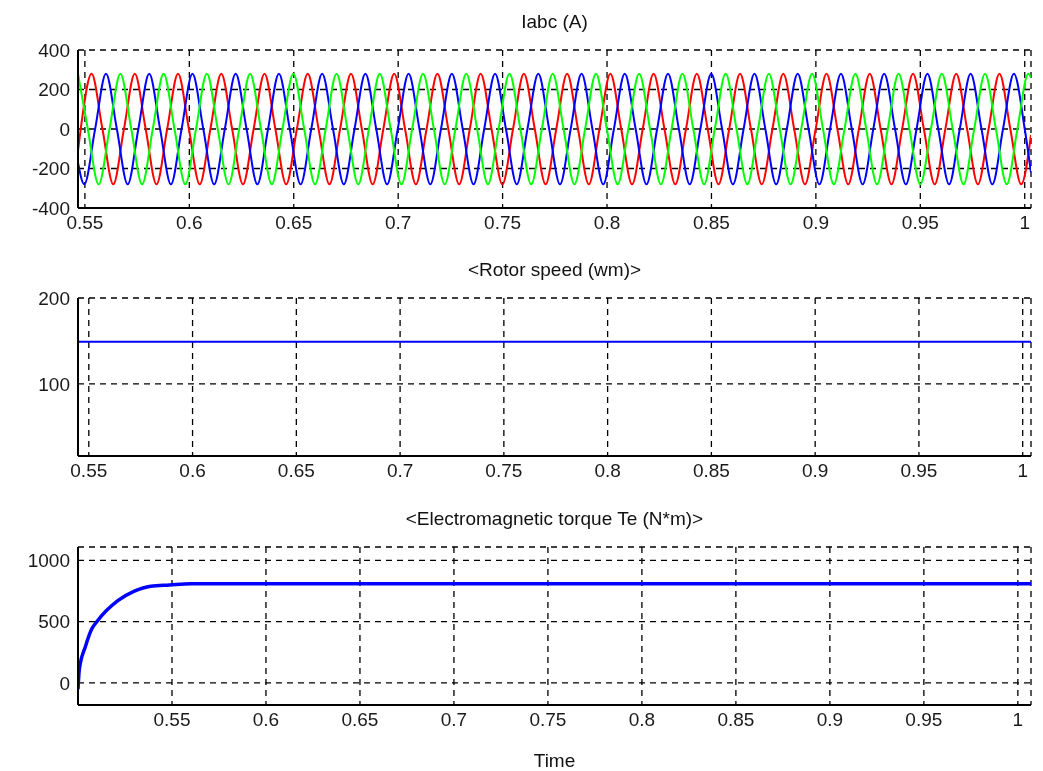 This screenshot has height=771, width=1043. I want to click on chart-title: <Electromagnetic torque Te (N*m)>, so click(554, 519).